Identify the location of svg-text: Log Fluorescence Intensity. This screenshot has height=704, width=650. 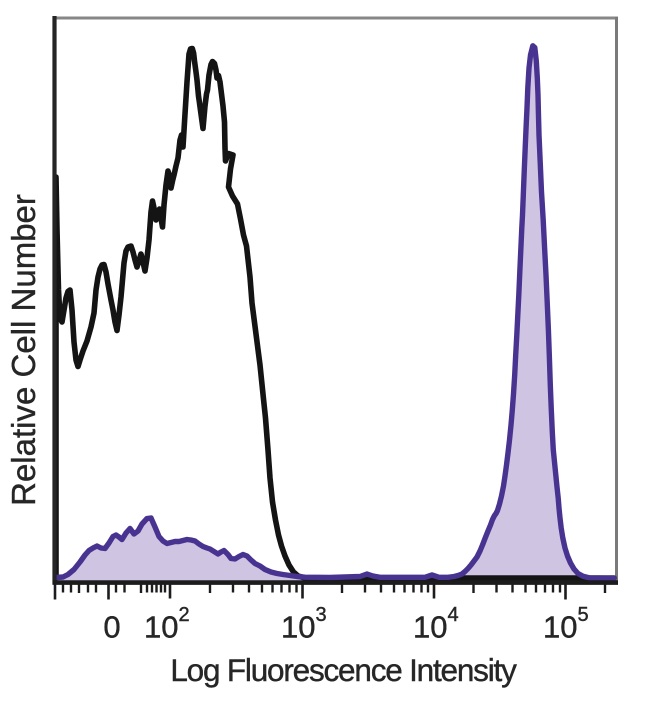
(343, 670).